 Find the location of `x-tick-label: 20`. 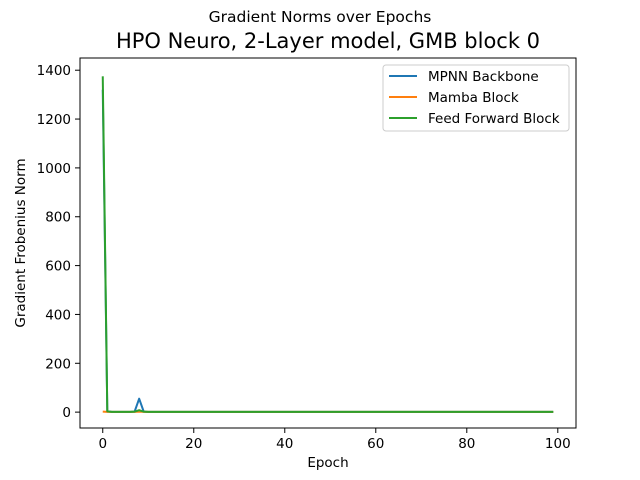

x-tick-label: 20 is located at coordinates (193, 444).